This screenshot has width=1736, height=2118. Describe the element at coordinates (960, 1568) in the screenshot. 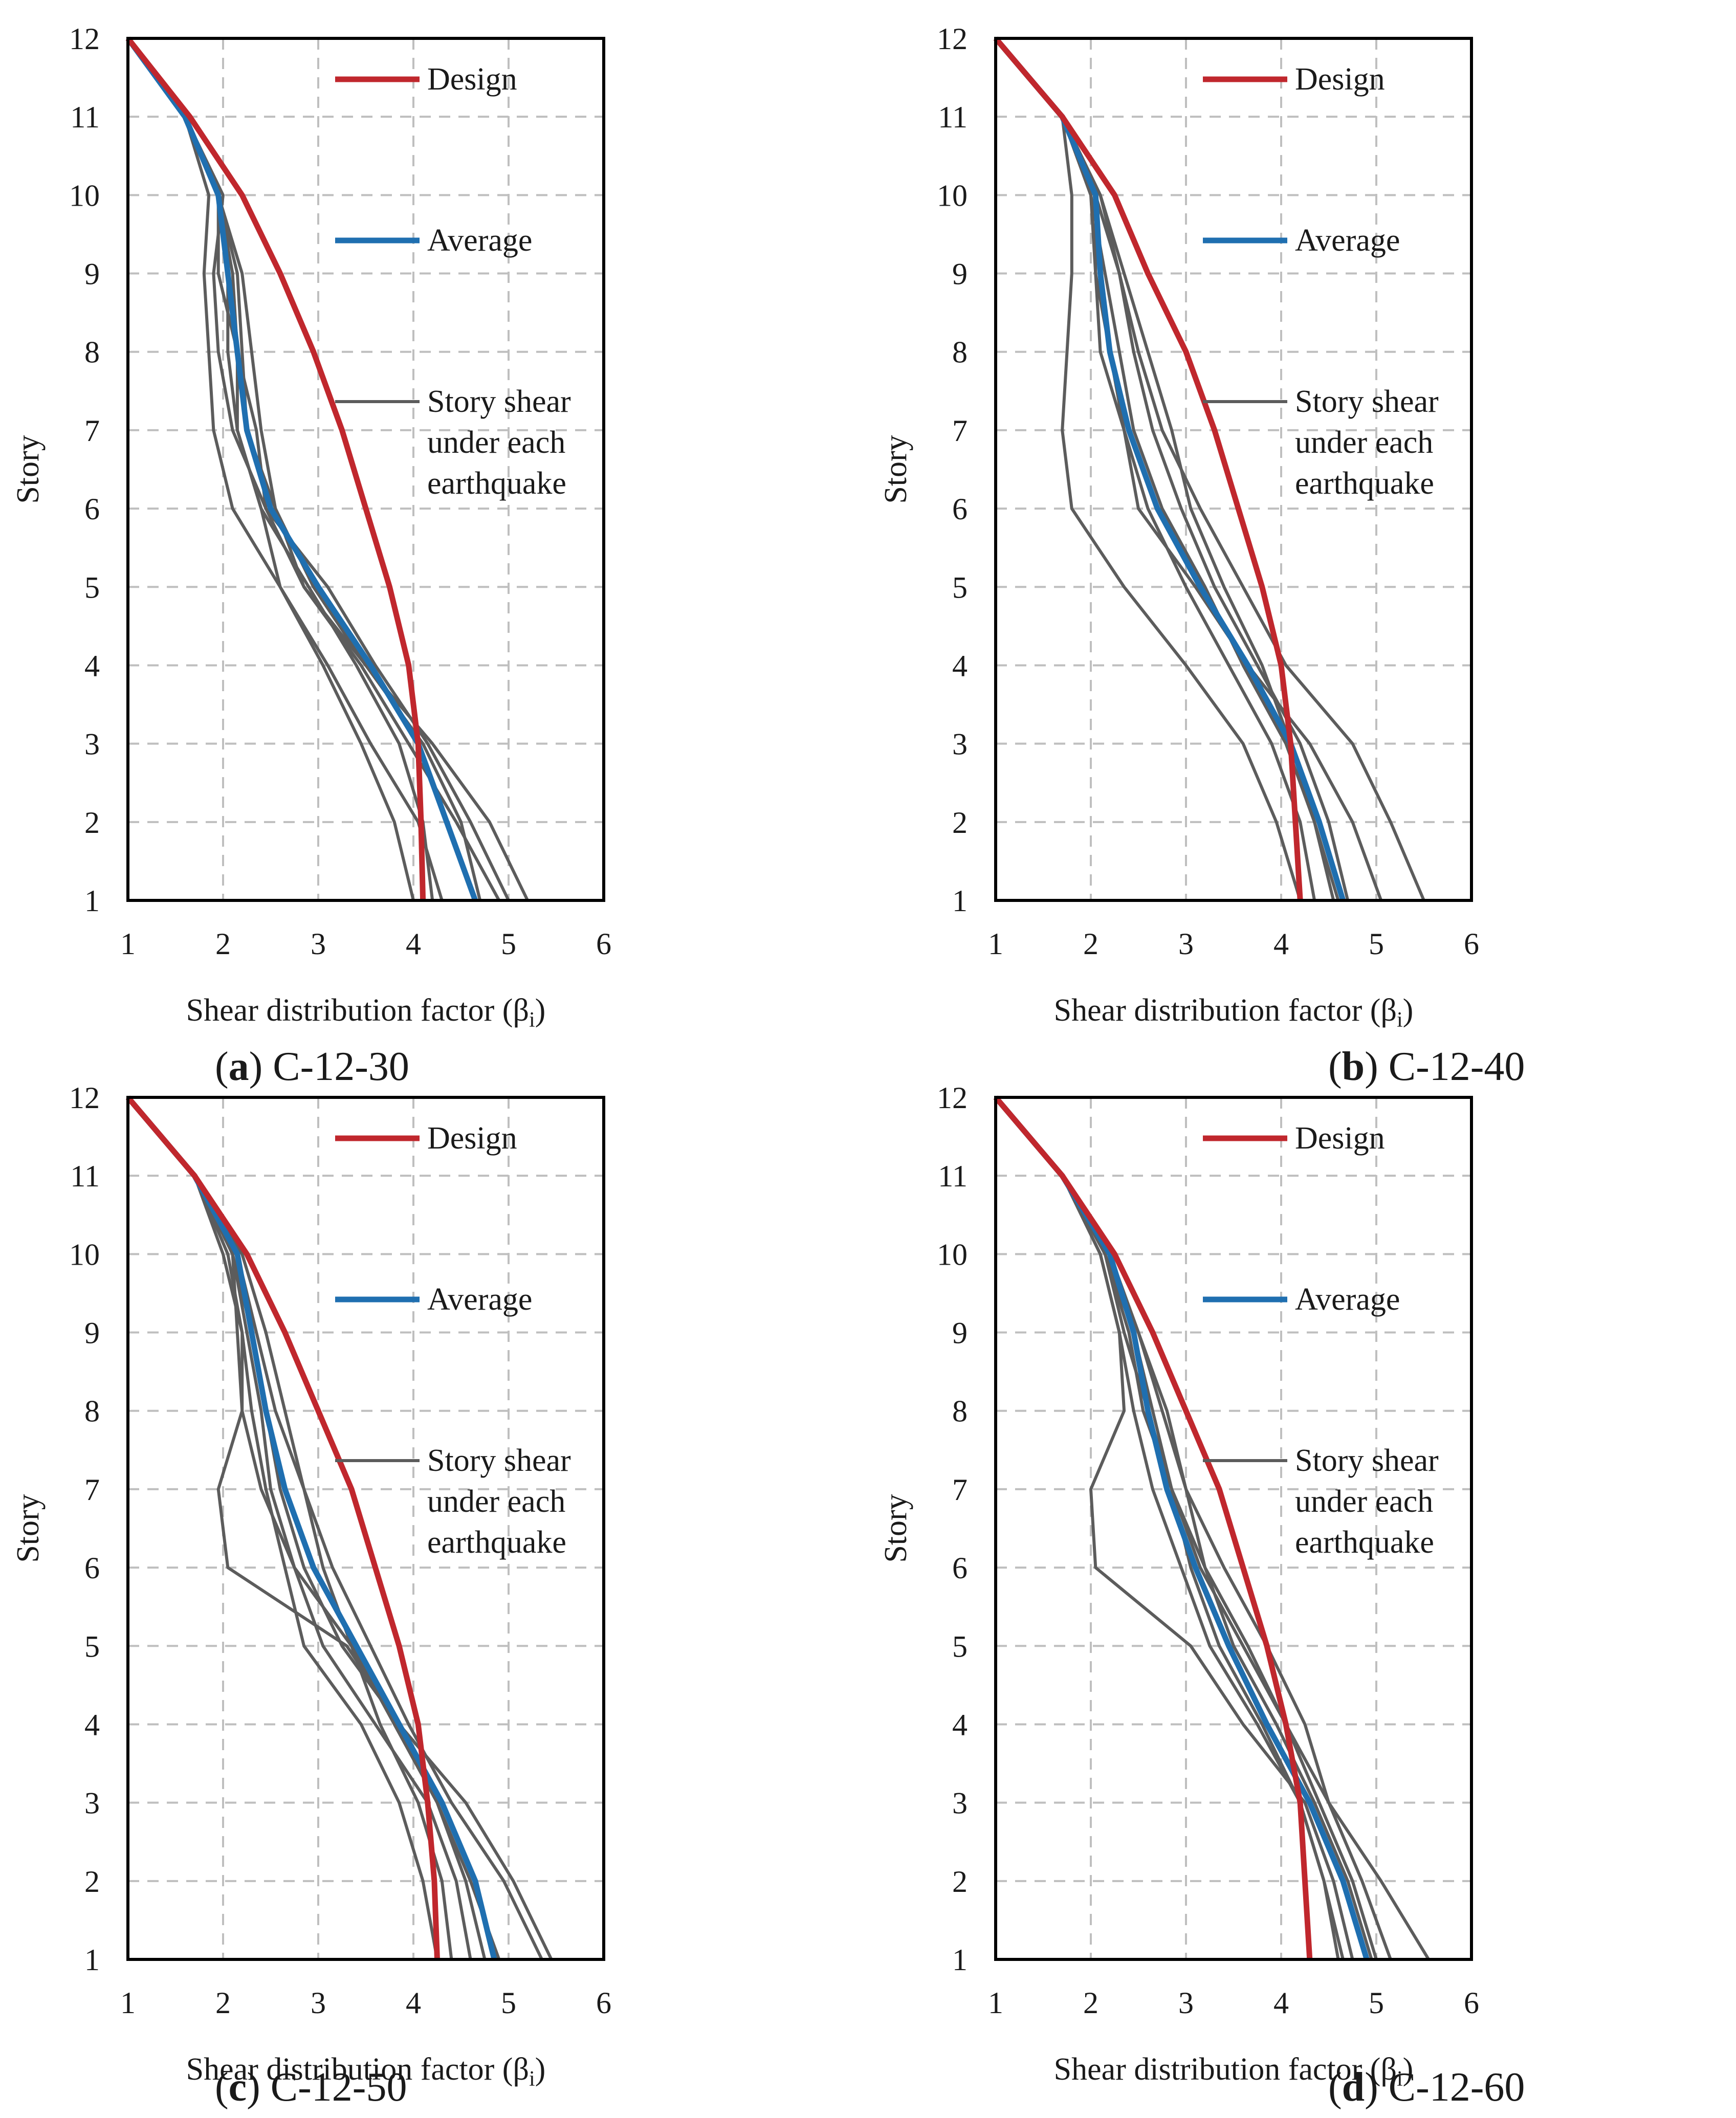

I see `panel-d-y-tick-label: 6` at that location.